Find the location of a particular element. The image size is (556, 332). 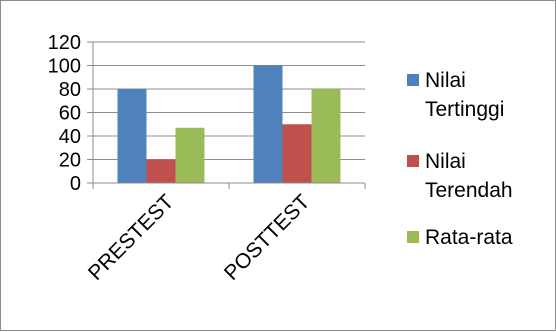

y-tick-label: 100 is located at coordinates (64, 67).